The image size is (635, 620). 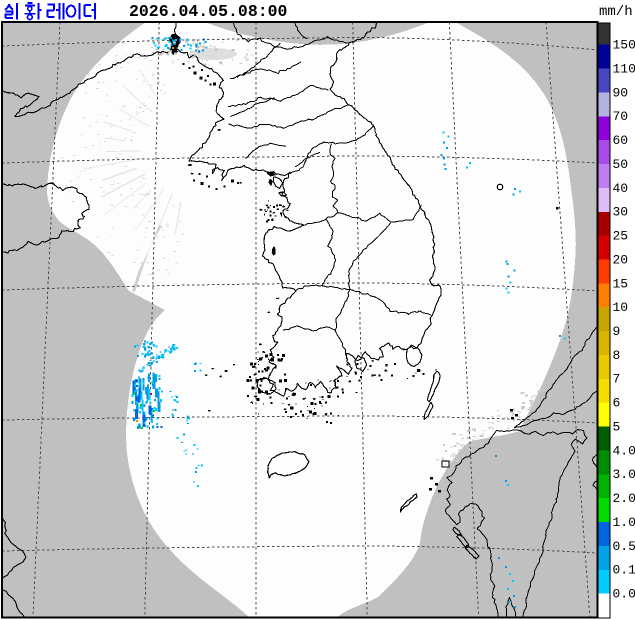 I want to click on svg-text: 40, so click(x=621, y=188).